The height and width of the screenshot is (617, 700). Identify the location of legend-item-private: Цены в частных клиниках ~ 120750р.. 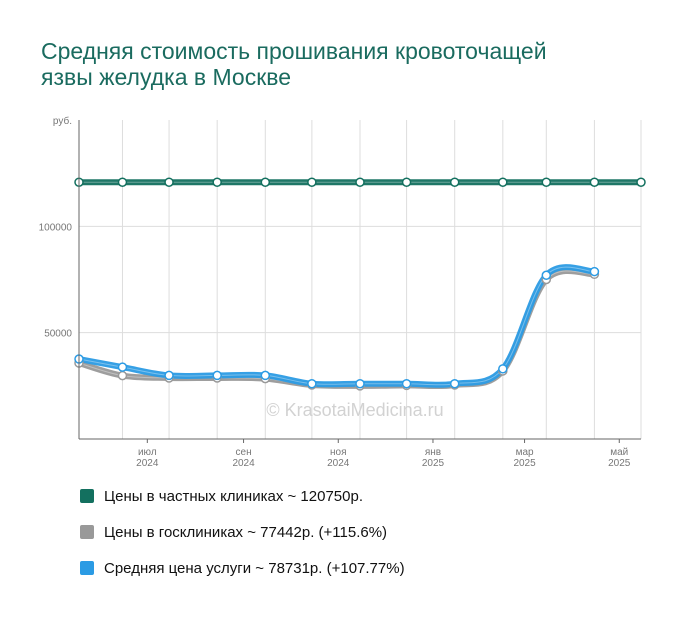
(242, 496).